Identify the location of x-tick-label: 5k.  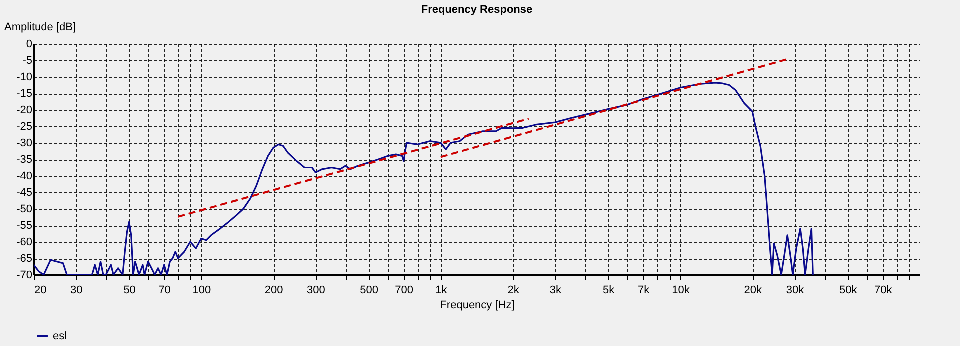
(609, 290).